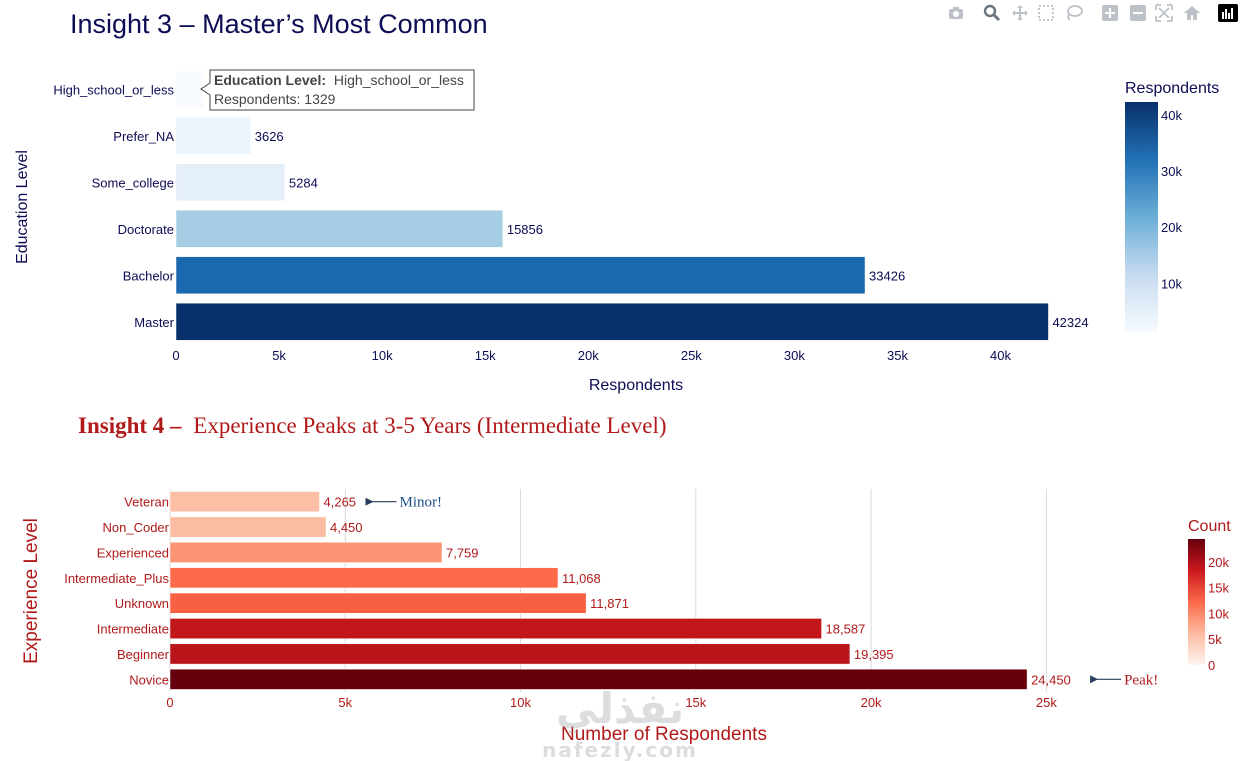 The height and width of the screenshot is (761, 1246). Describe the element at coordinates (1218, 588) in the screenshot. I see `chart-2-colorbar-tick: 15k` at that location.